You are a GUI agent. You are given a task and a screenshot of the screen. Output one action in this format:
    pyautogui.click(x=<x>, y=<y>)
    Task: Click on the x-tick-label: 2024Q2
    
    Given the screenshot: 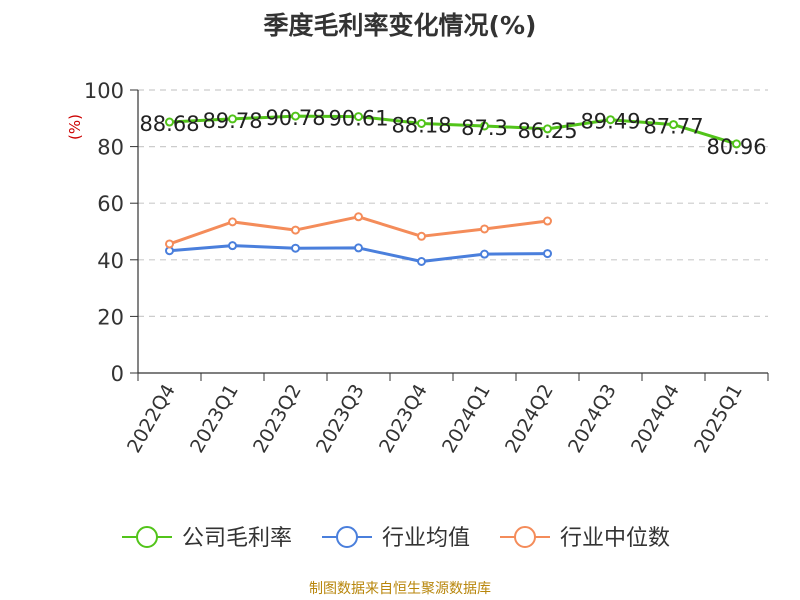 What is the action you would take?
    pyautogui.click(x=529, y=419)
    